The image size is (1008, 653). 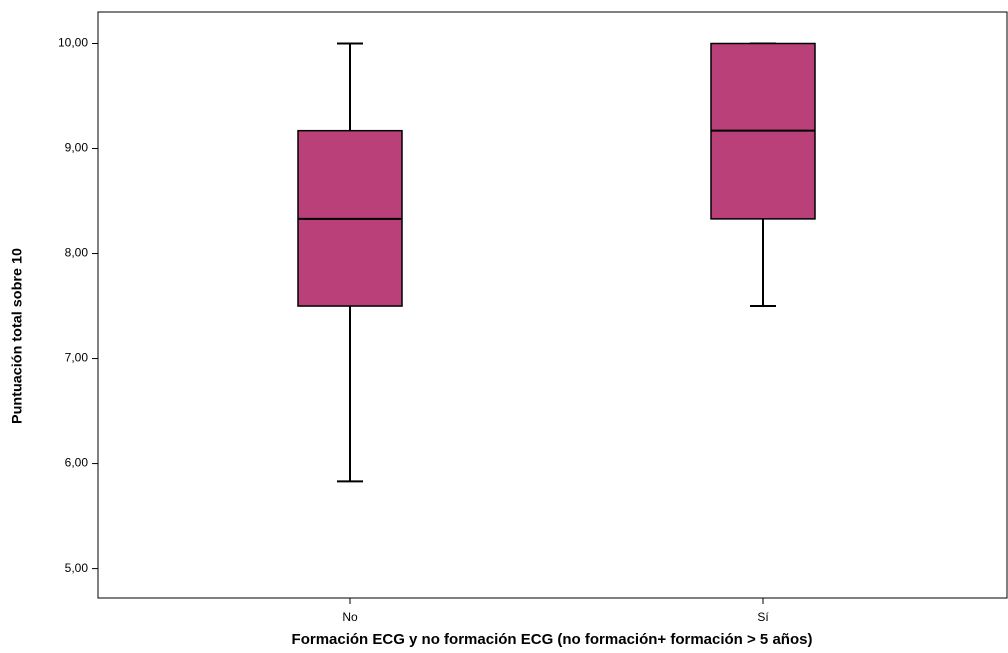 I want to click on y-tick-label: 6,00, so click(x=77, y=463).